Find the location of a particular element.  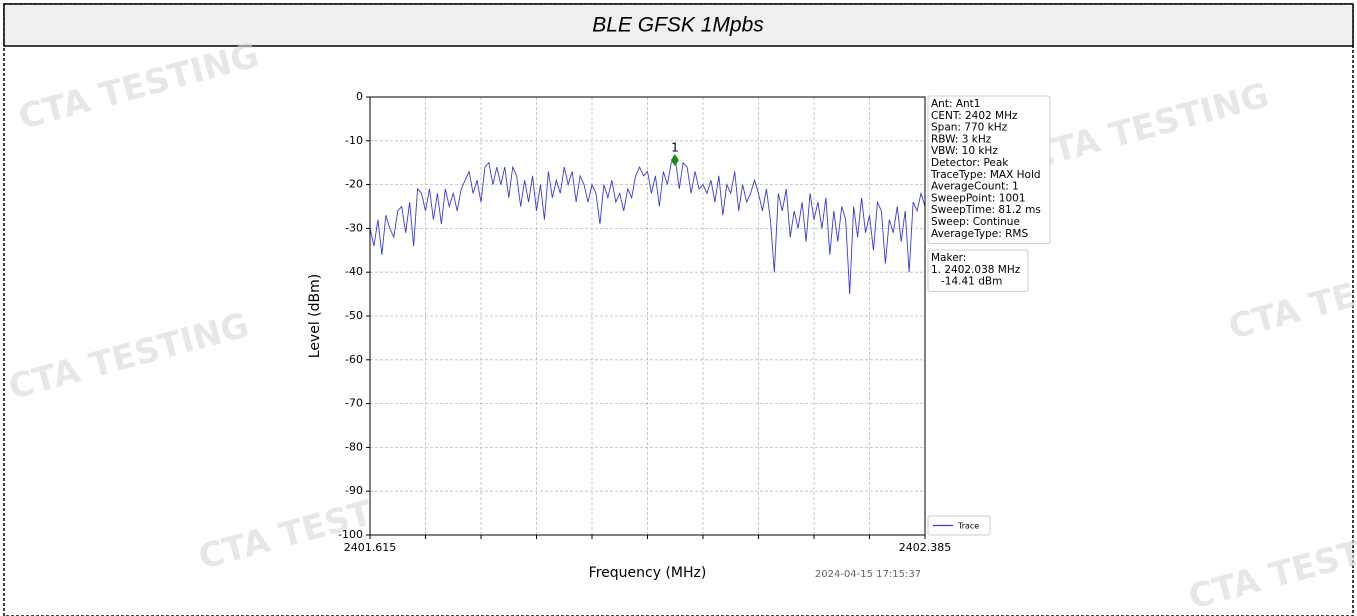

x-tick-label: 2402.385 is located at coordinates (925, 547).